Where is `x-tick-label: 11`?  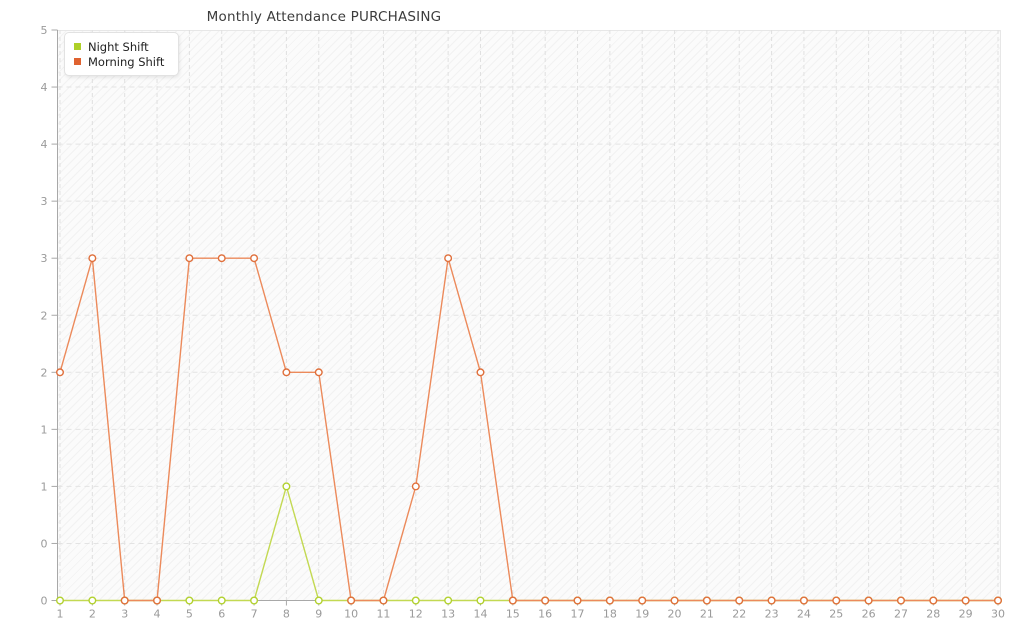 x-tick-label: 11 is located at coordinates (383, 614).